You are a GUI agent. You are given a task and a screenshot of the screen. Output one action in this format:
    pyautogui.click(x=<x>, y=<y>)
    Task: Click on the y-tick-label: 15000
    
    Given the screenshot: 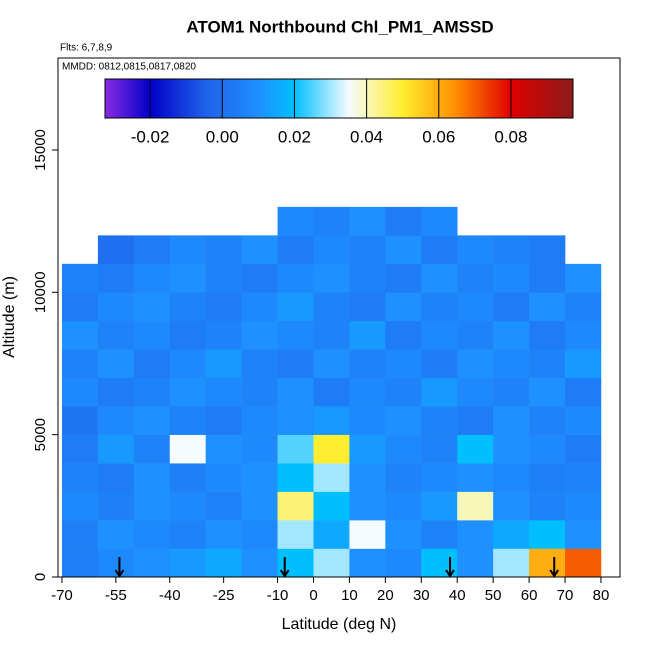 What is the action you would take?
    pyautogui.click(x=40, y=150)
    